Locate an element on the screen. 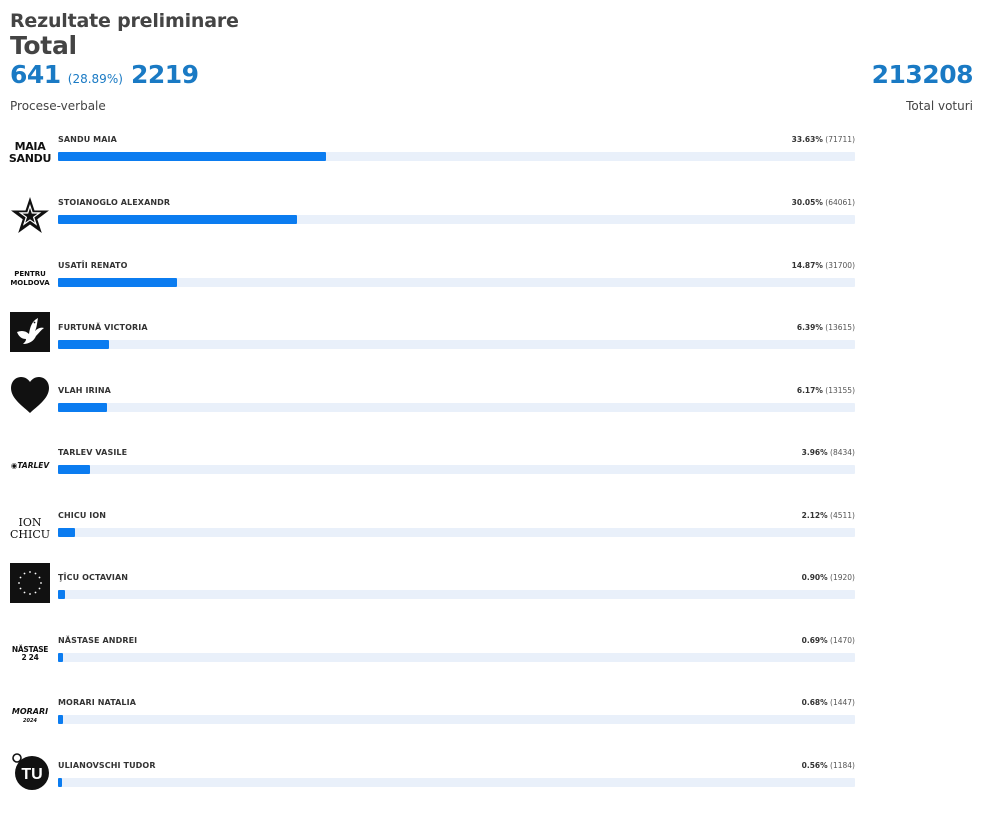  candidate-result: 0.90% (1920) is located at coordinates (828, 577).